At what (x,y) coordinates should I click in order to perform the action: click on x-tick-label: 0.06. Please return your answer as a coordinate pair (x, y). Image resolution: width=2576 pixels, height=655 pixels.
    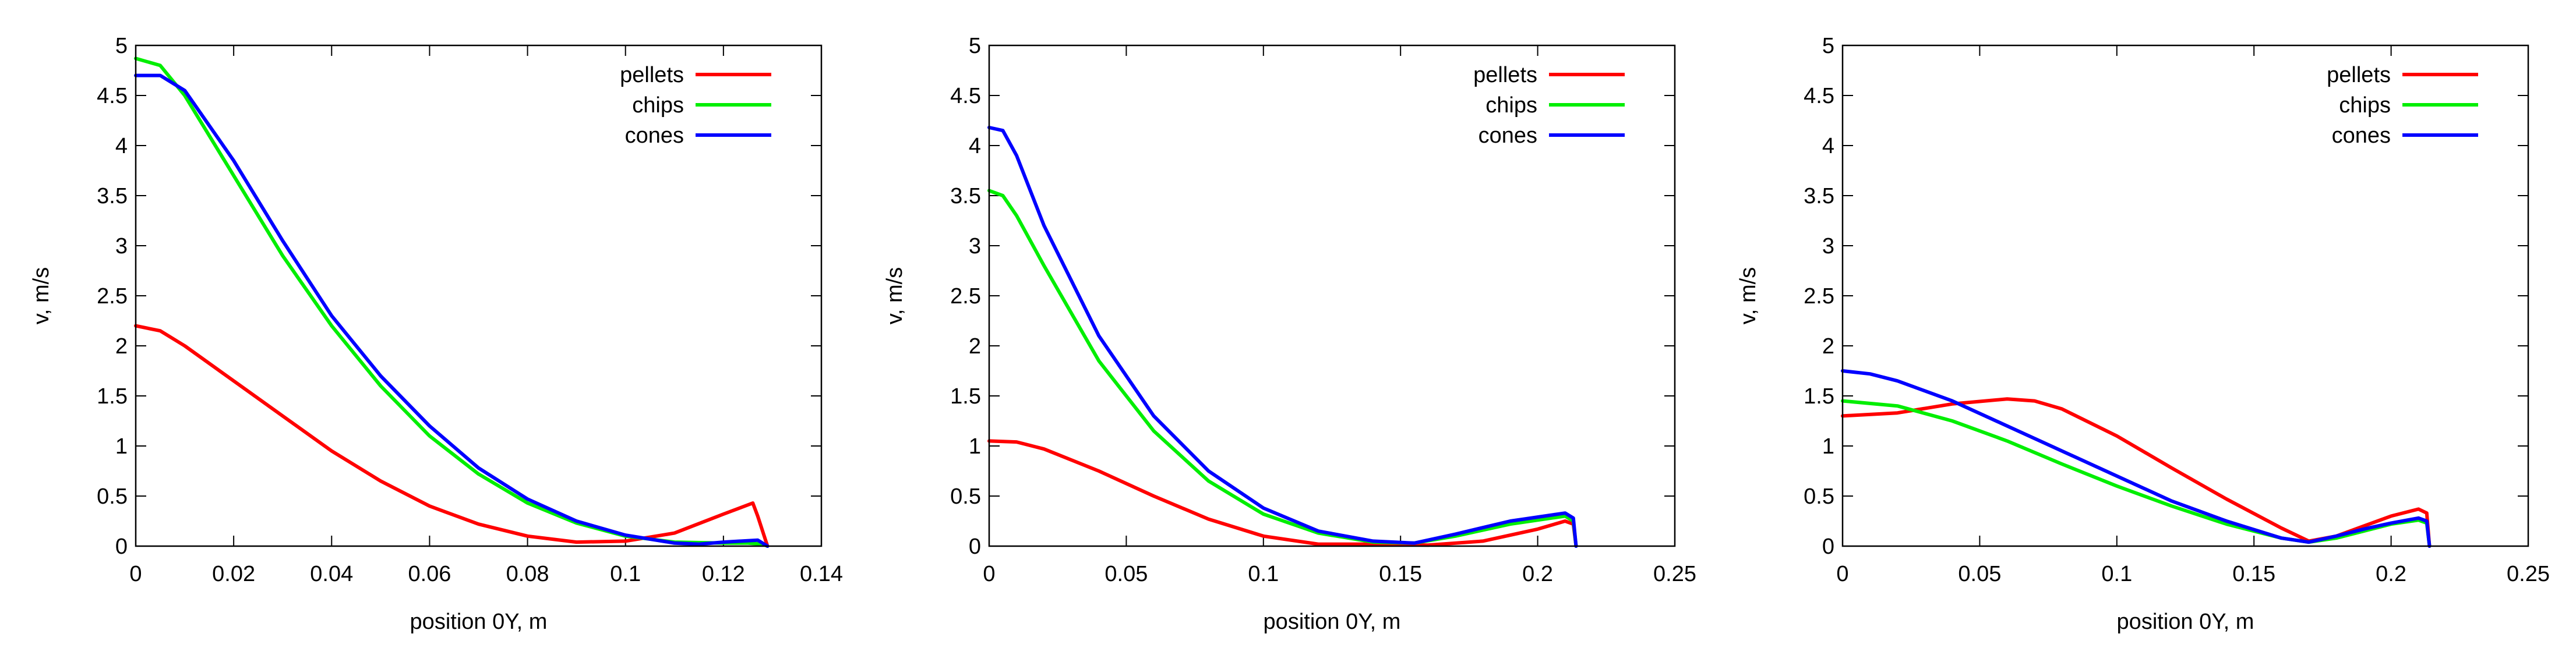
    Looking at the image, I should click on (429, 574).